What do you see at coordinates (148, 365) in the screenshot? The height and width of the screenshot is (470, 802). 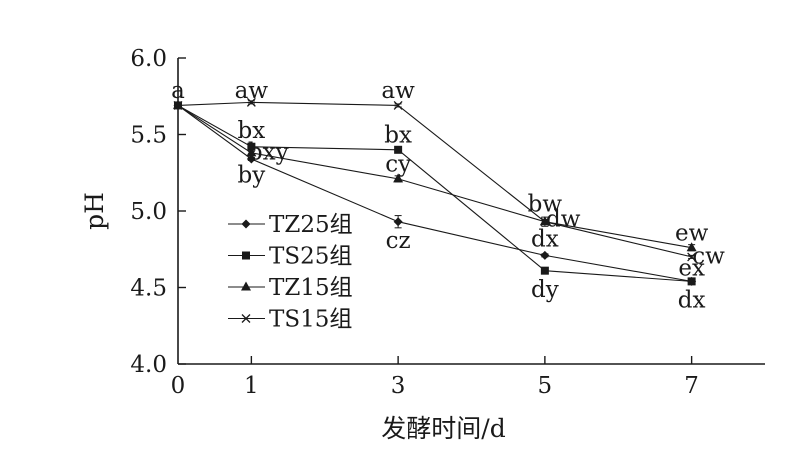 I see `y-tick-label: 4.0` at bounding box center [148, 365].